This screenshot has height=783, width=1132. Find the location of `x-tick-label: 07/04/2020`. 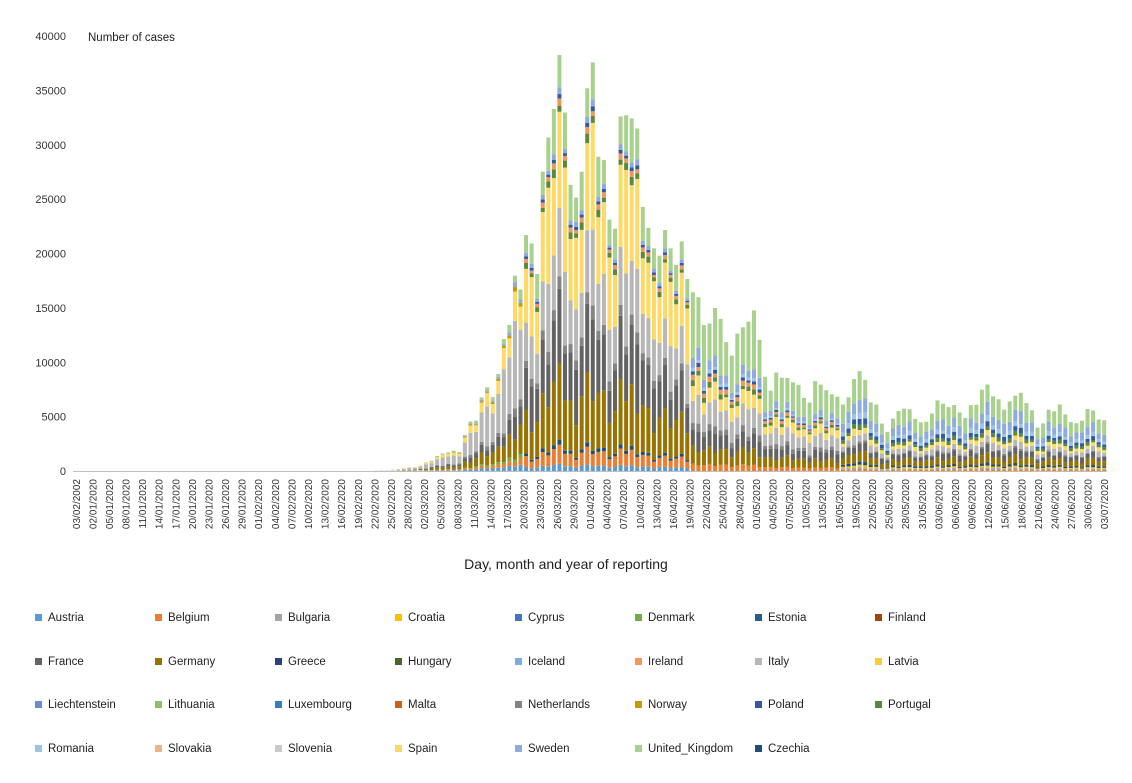

x-tick-label: 07/04/2020 is located at coordinates (624, 504).